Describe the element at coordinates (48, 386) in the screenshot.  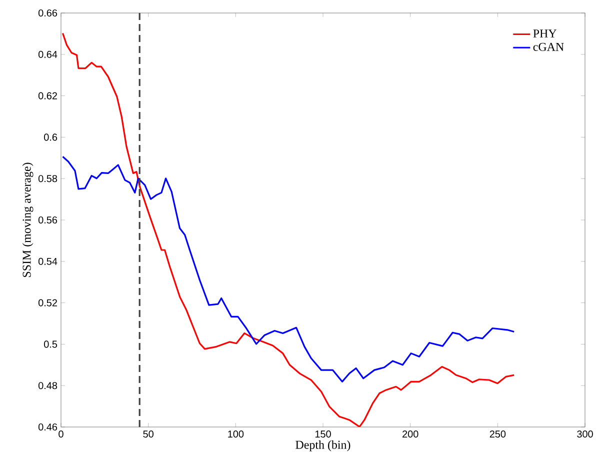
I see `y-tick-label: 0.48` at that location.